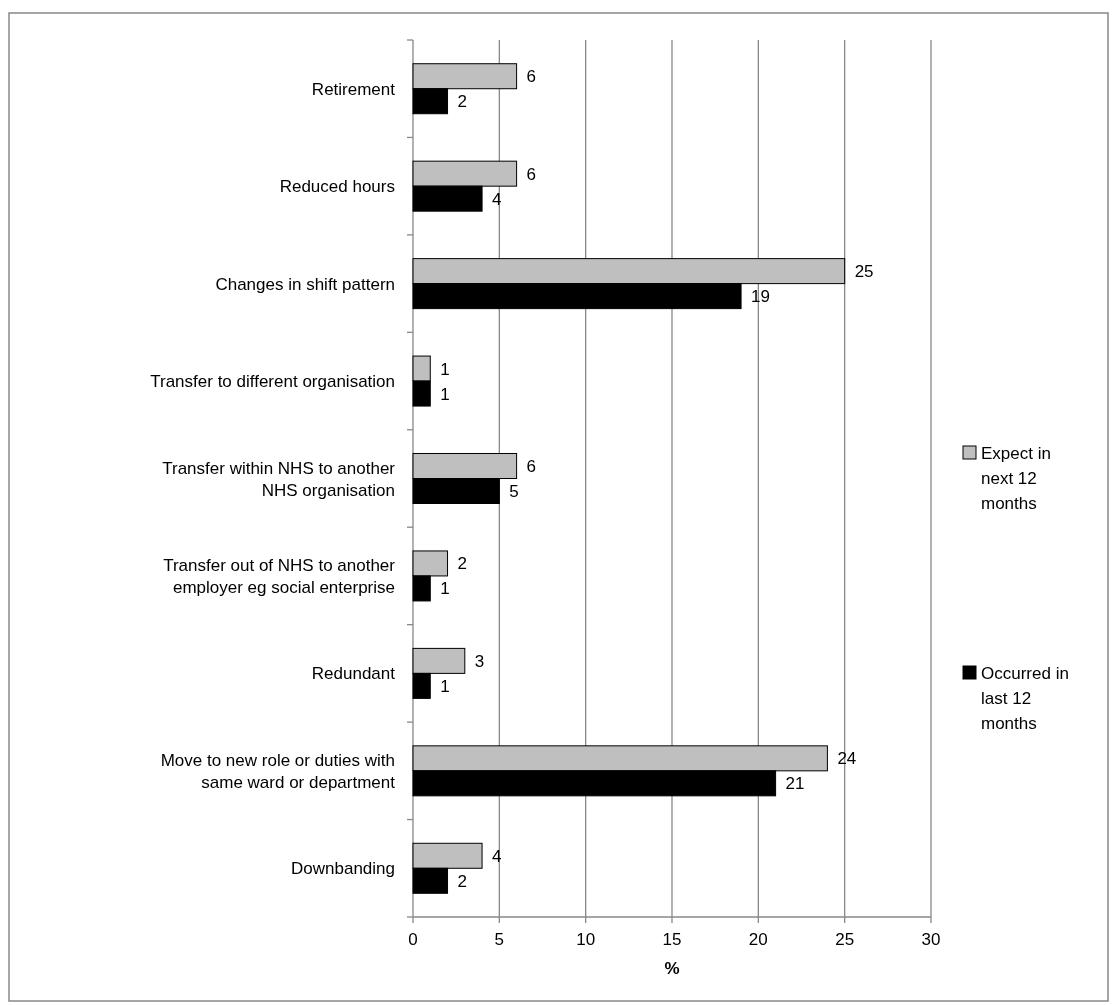 The height and width of the screenshot is (1005, 1115). What do you see at coordinates (795, 784) in the screenshot?
I see `data-label: 21` at bounding box center [795, 784].